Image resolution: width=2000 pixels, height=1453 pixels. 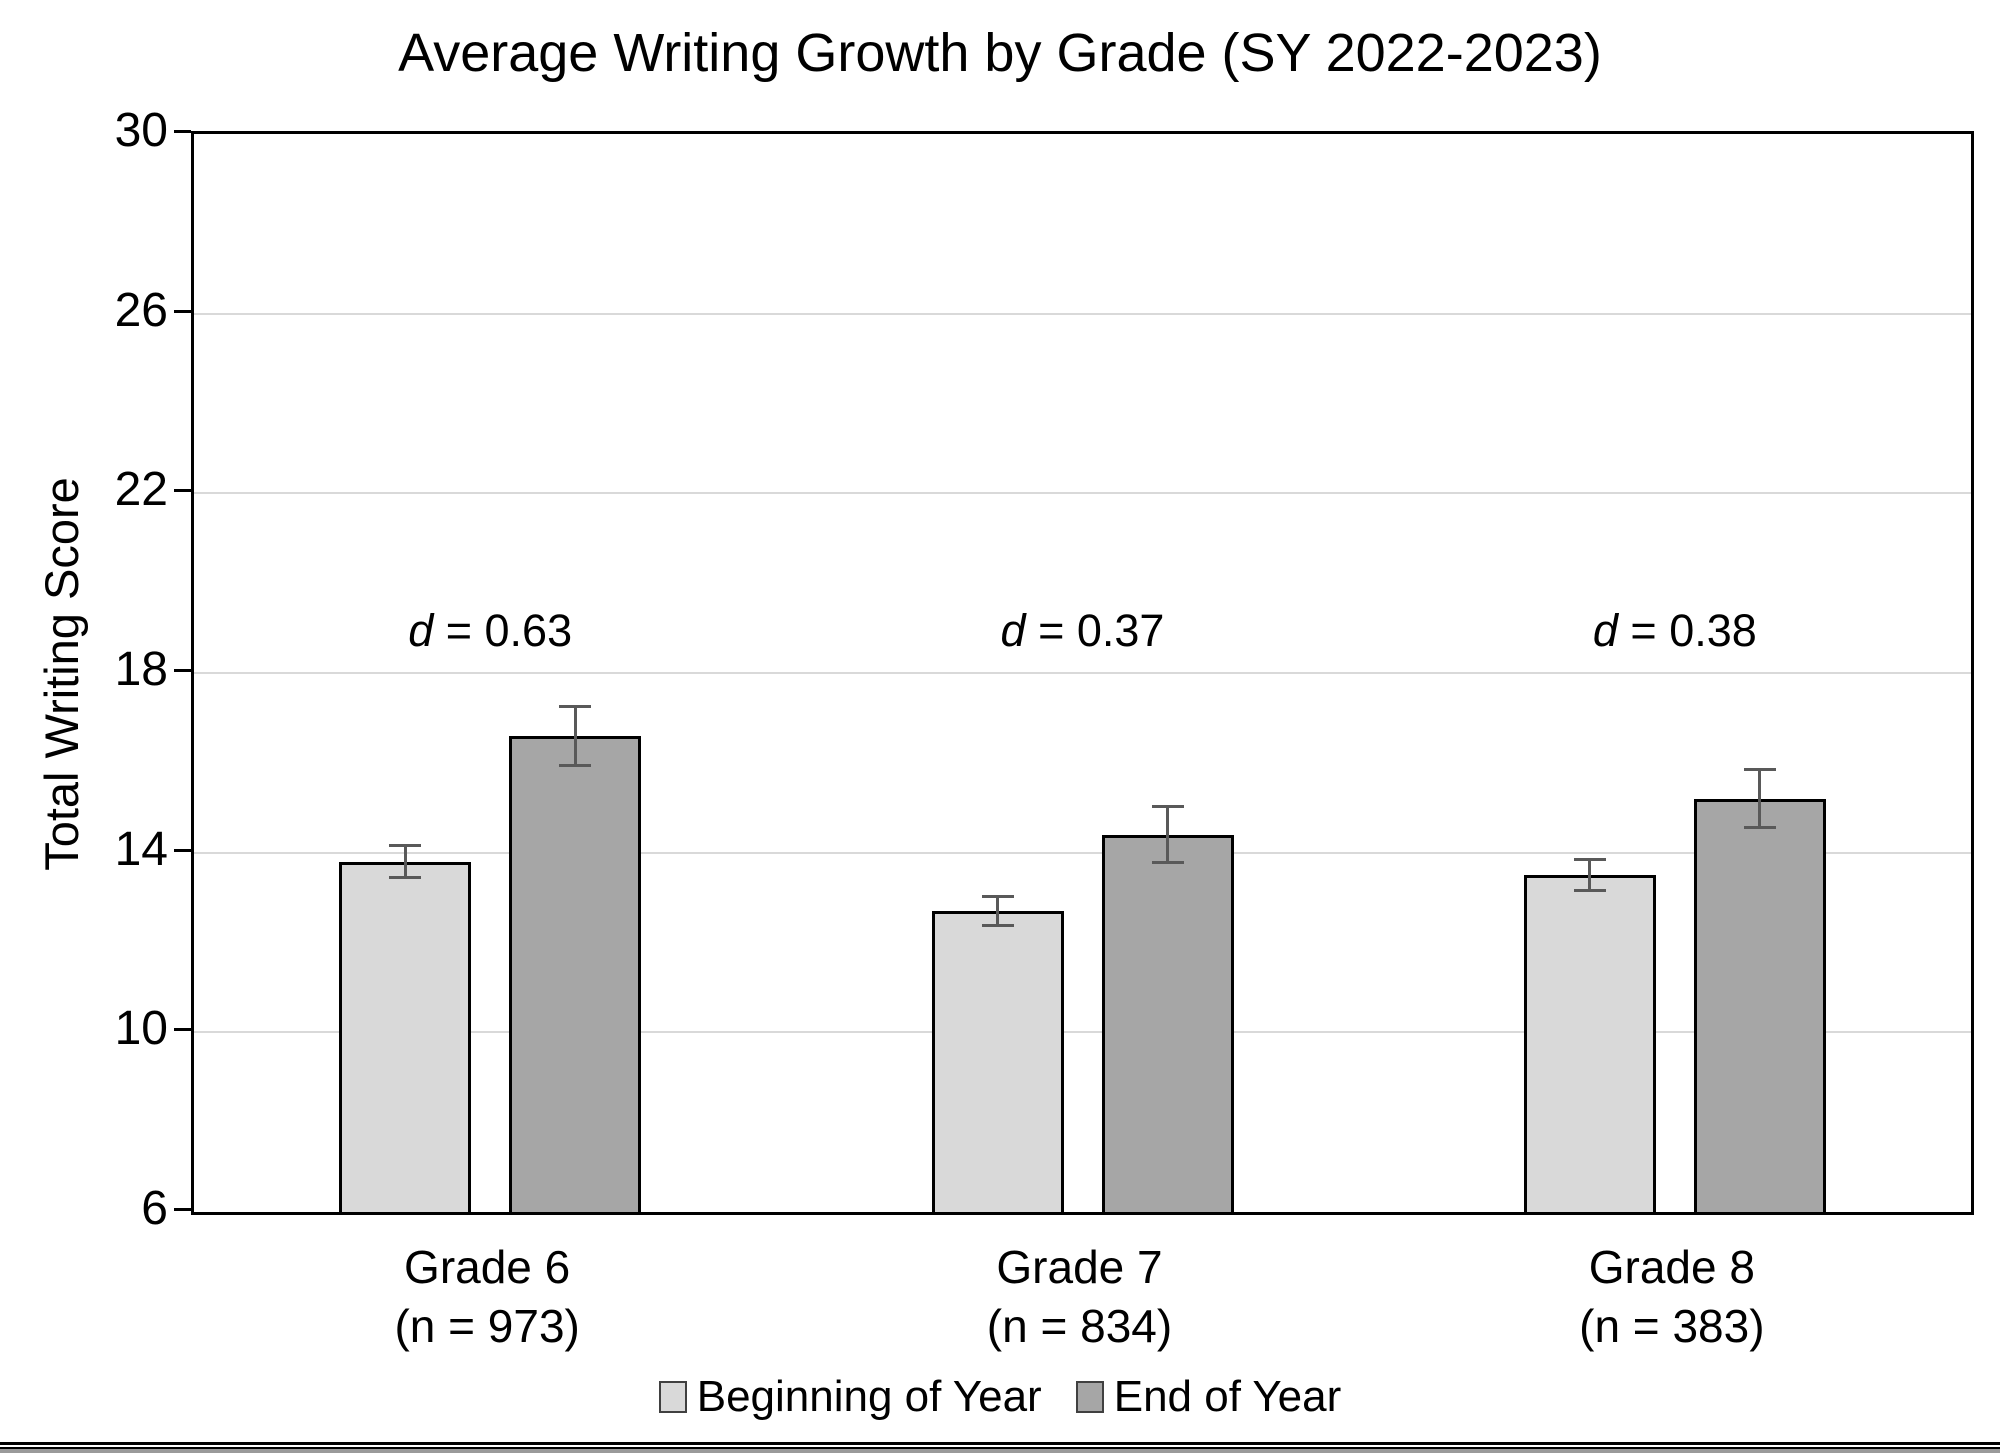 What do you see at coordinates (1759, 1006) in the screenshot?
I see `bar-grade-8-end-of-year` at bounding box center [1759, 1006].